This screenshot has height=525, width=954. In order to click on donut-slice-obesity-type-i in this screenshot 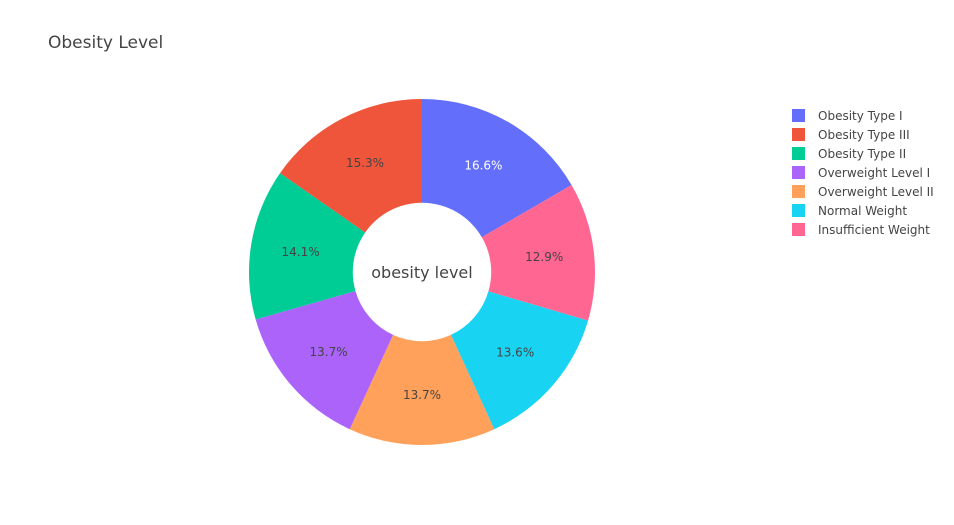, I will do `click(497, 168)`.